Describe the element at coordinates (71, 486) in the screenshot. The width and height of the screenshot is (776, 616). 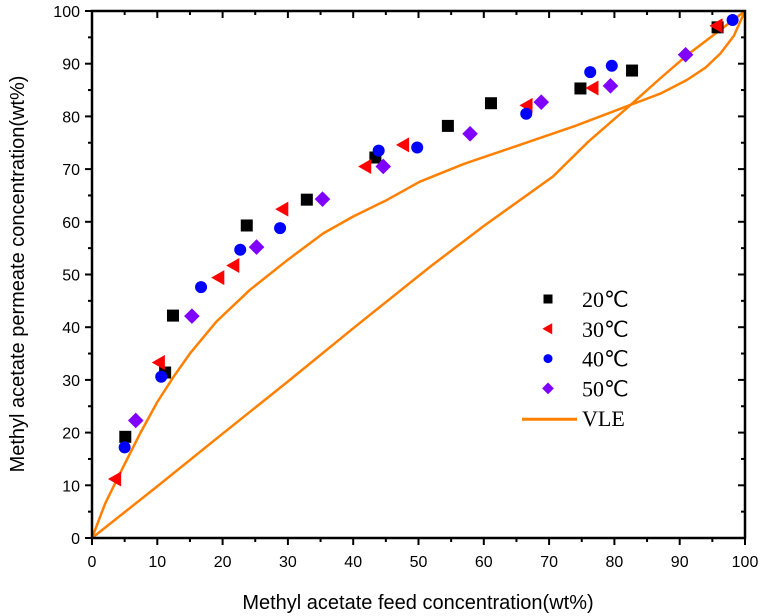
I see `y-tick-label: 10` at that location.